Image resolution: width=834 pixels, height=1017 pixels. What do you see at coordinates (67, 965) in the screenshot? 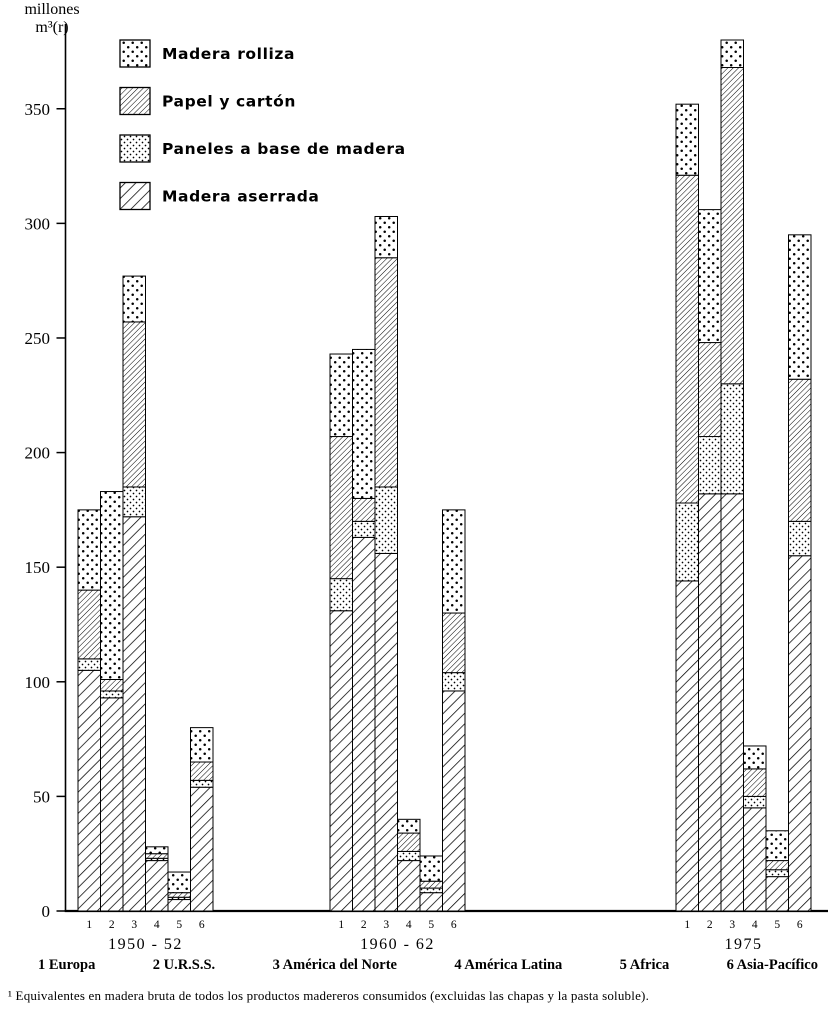
I see `region-label: 1 Europa` at bounding box center [67, 965].